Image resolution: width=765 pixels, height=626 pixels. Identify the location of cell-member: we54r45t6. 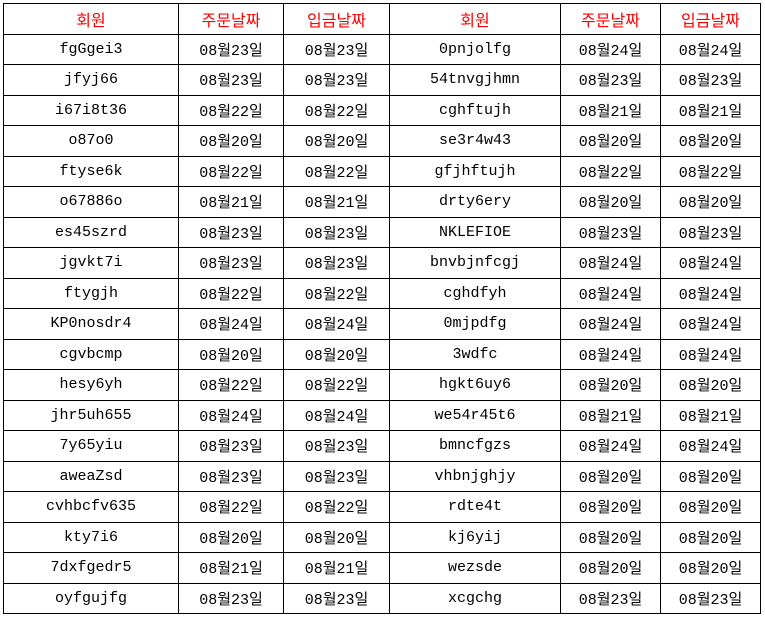
(475, 415).